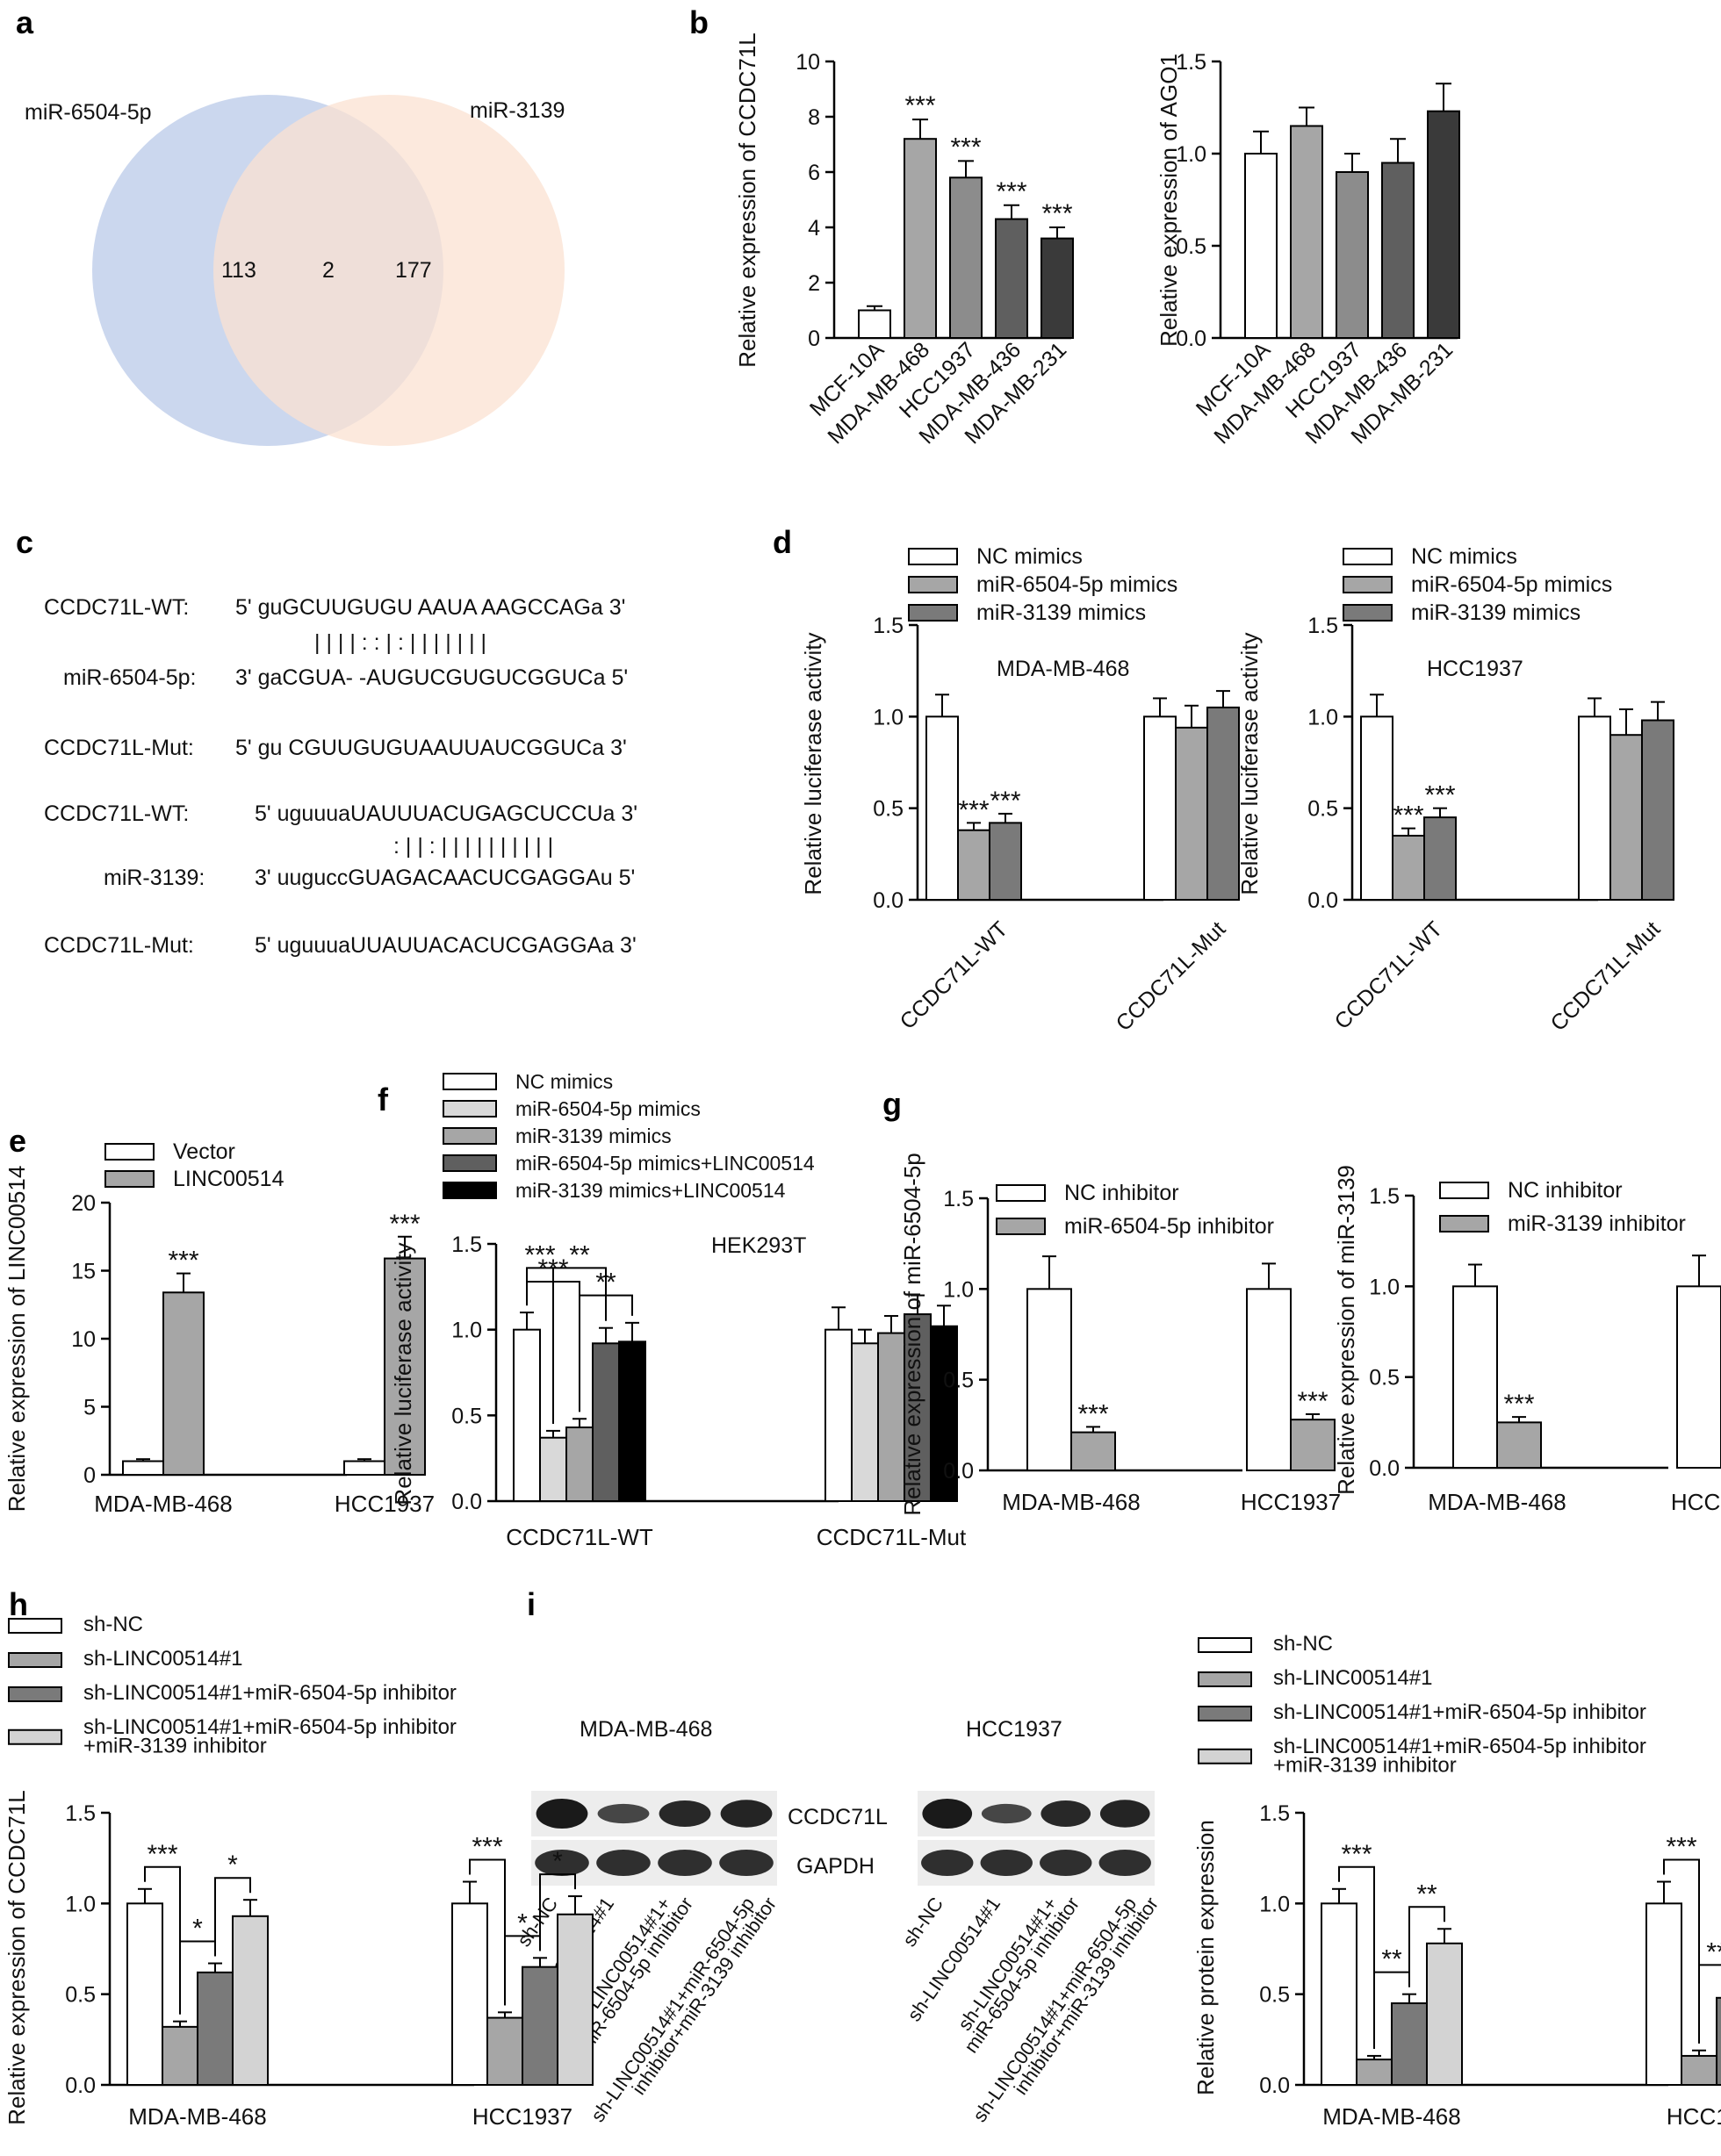  What do you see at coordinates (400, 642) in the screenshot?
I see `seq1-pairs: | | | | : : | : | | | | | | |` at bounding box center [400, 642].